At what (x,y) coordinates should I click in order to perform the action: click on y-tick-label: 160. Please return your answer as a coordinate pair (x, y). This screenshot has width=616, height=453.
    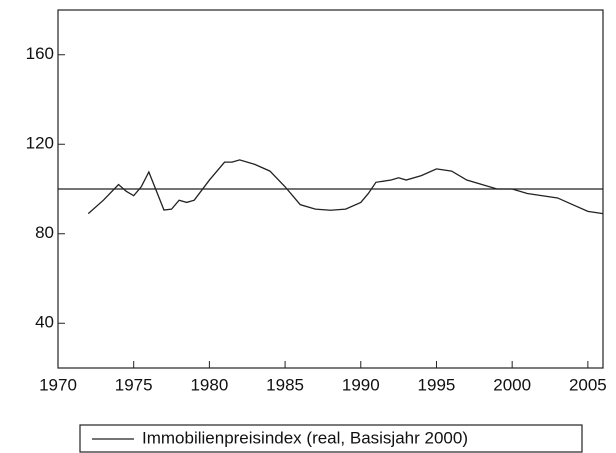
    Looking at the image, I should click on (40, 53).